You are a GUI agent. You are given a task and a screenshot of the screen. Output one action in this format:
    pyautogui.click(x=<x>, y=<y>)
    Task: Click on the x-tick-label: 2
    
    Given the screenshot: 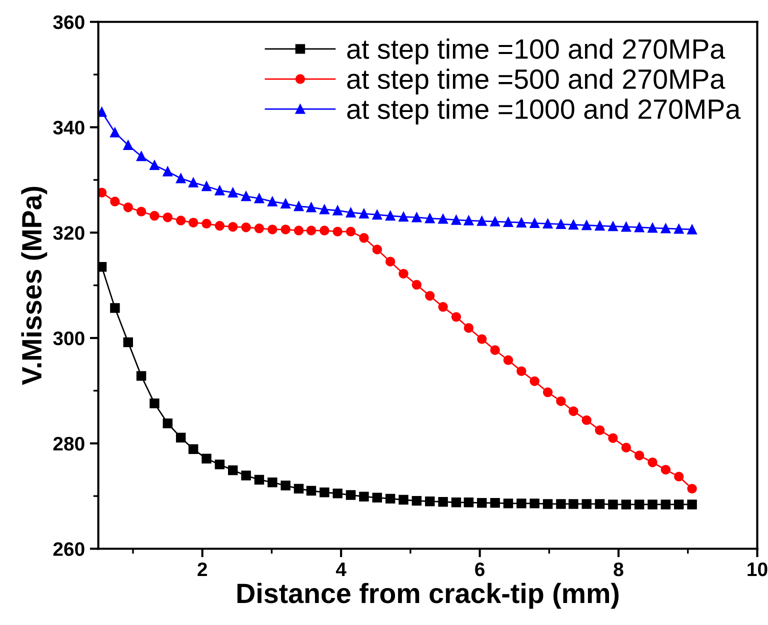 What is the action you would take?
    pyautogui.click(x=202, y=569)
    